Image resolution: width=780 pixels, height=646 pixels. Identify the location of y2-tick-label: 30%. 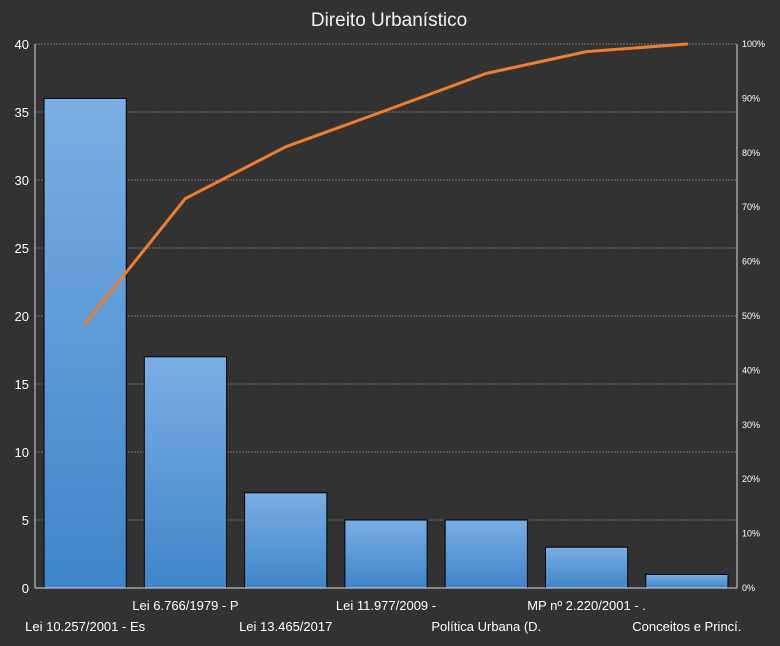
(751, 425).